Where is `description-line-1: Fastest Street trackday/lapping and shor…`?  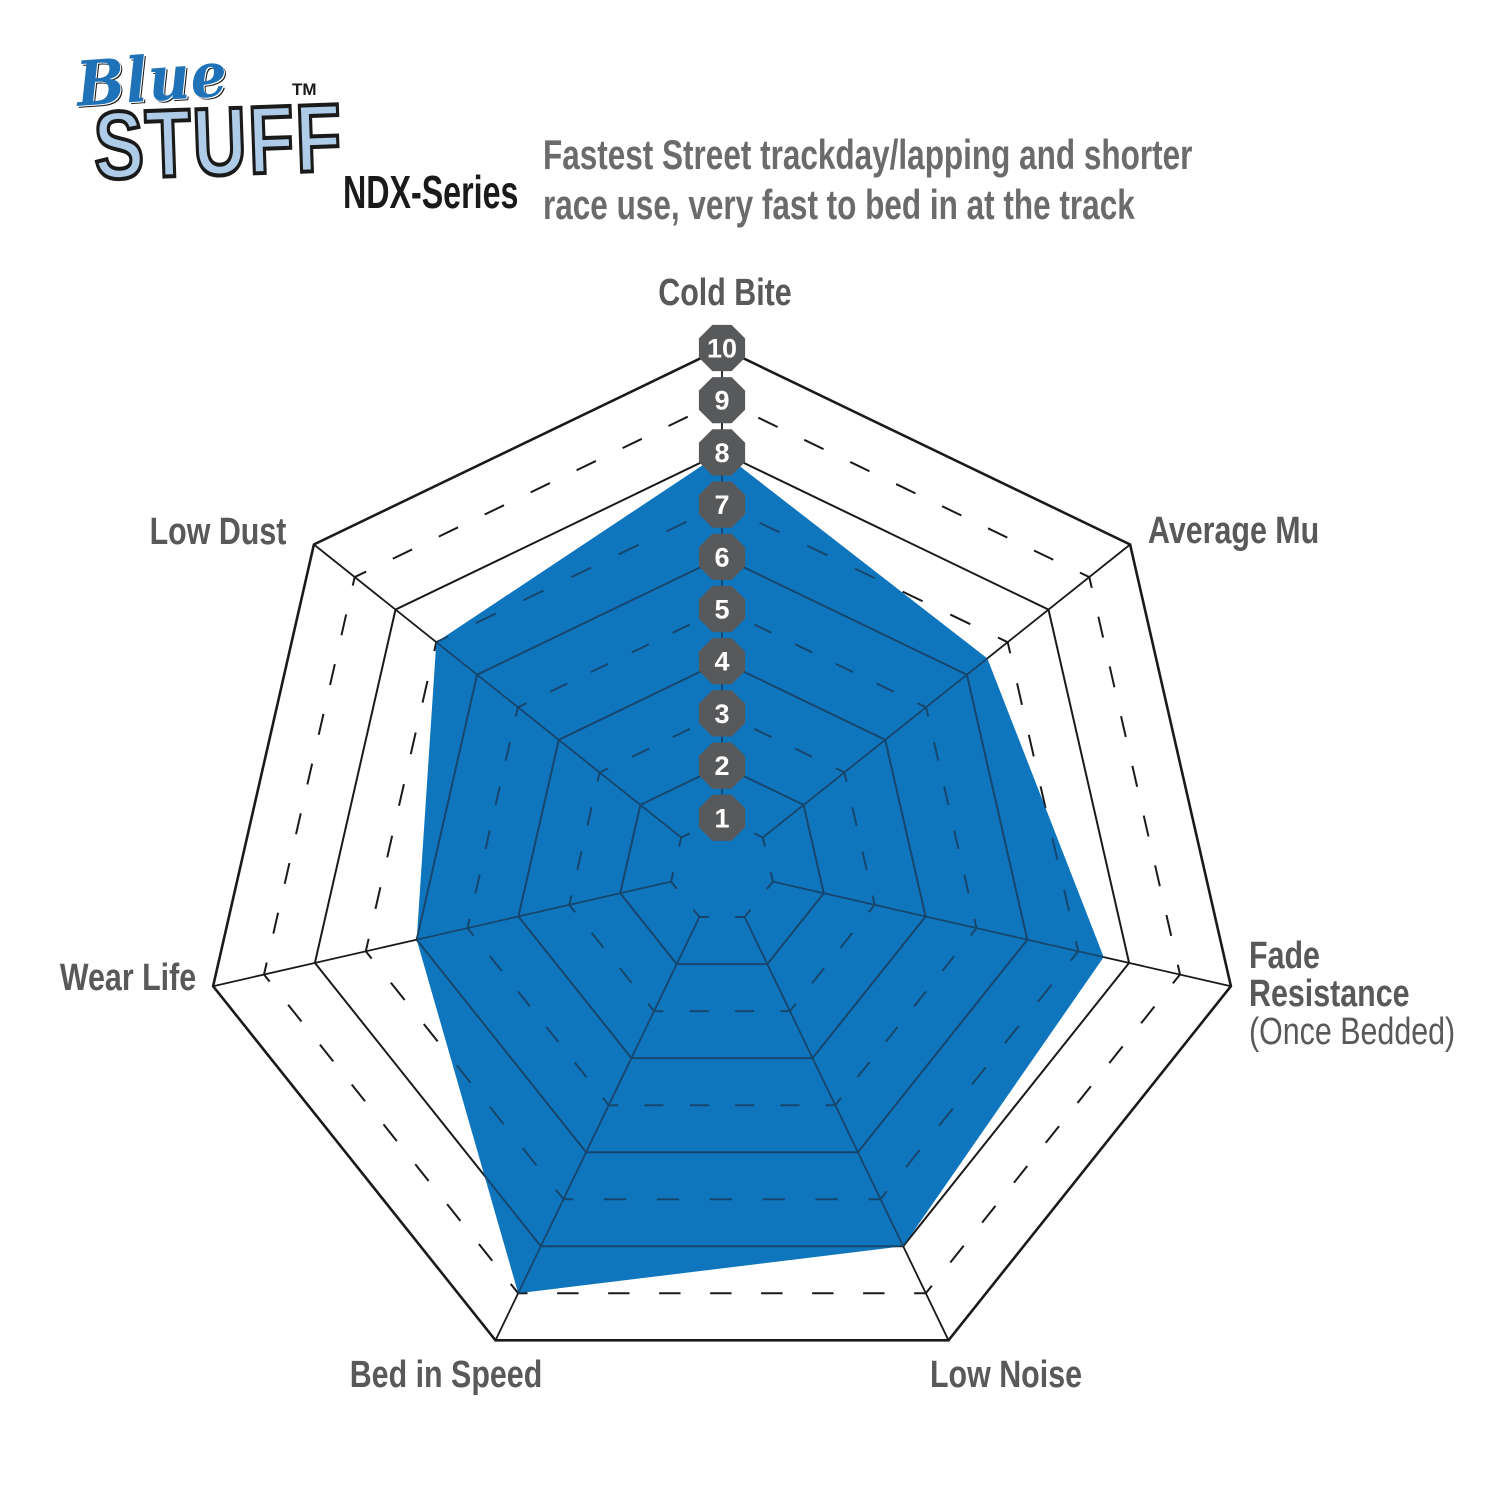 description-line-1: Fastest Street trackday/lapping and shor… is located at coordinates (868, 154).